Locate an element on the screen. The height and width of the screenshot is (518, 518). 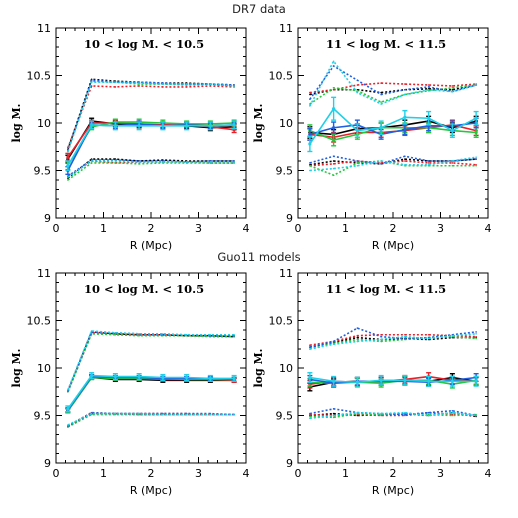
panel-title: 10 < log M. < 10.5 is located at coordinates (144, 289).